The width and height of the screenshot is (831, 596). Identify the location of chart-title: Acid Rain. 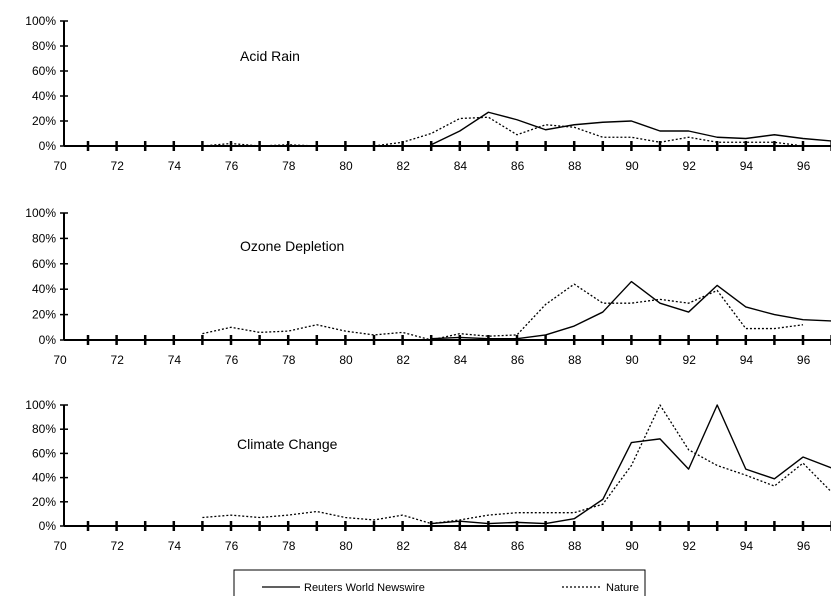
(270, 56).